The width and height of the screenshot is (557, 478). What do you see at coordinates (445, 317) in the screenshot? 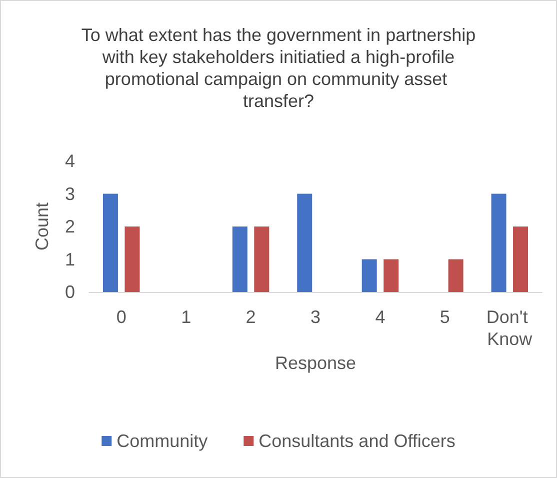
I see `x-tick-label: 5` at bounding box center [445, 317].